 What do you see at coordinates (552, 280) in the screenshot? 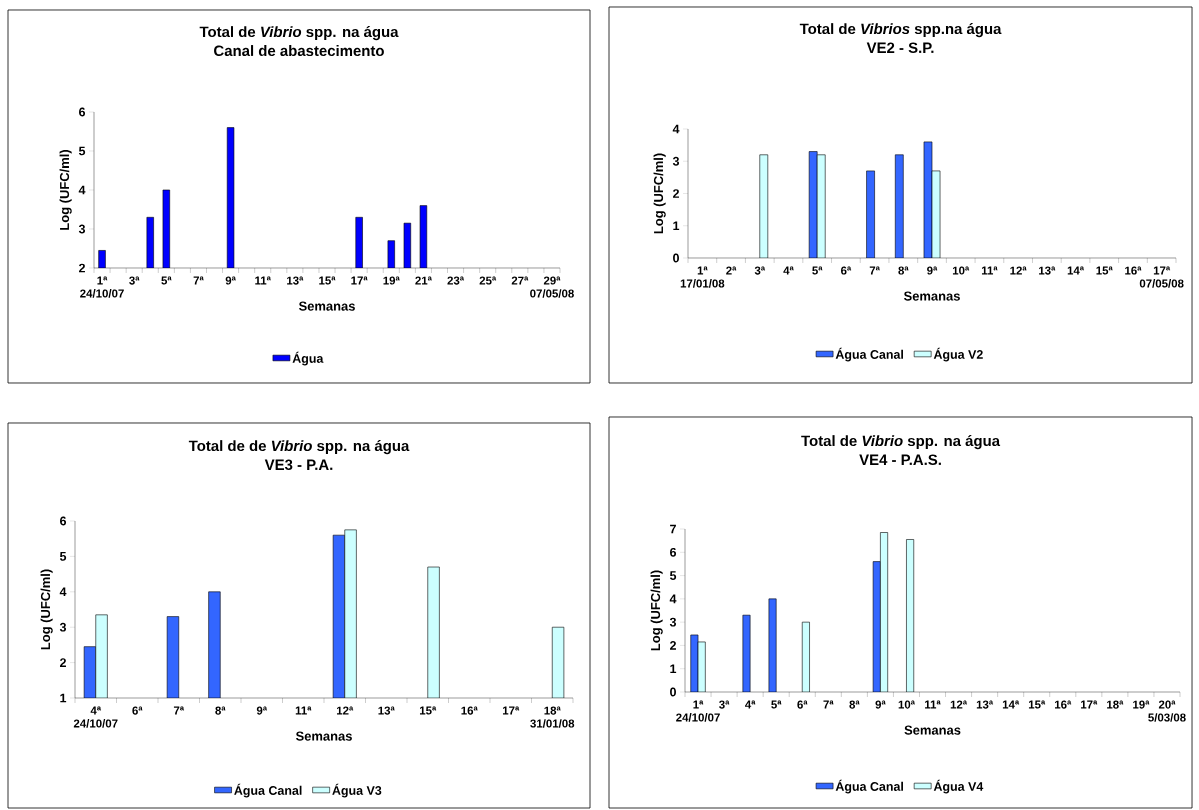
I see `x-tick-label: 29ª` at bounding box center [552, 280].